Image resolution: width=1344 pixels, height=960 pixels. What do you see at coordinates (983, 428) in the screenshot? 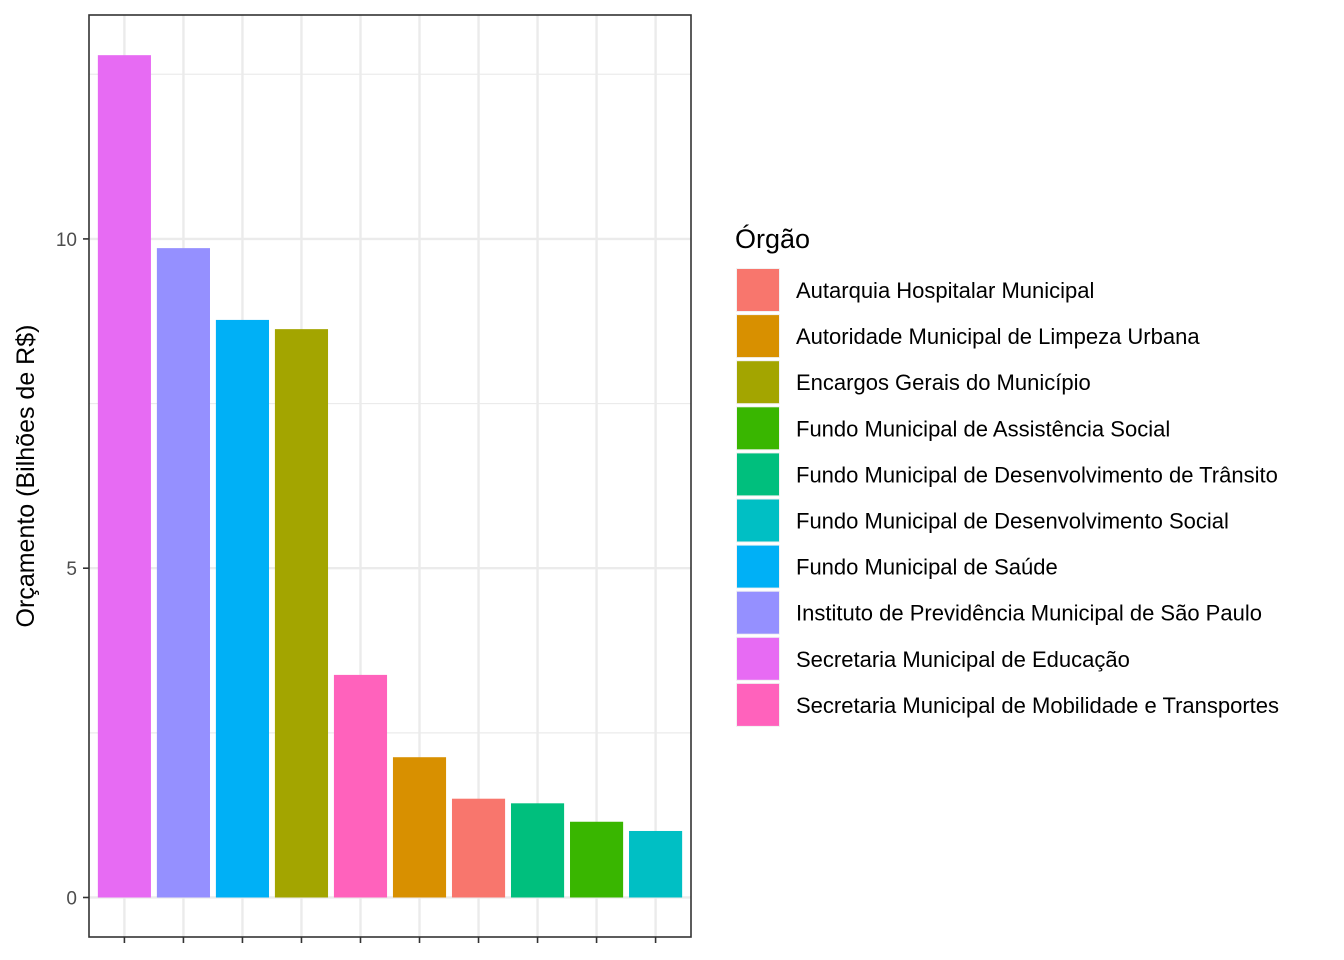
I see `legend-label: Fundo Municipal de Assistência Social` at bounding box center [983, 428].